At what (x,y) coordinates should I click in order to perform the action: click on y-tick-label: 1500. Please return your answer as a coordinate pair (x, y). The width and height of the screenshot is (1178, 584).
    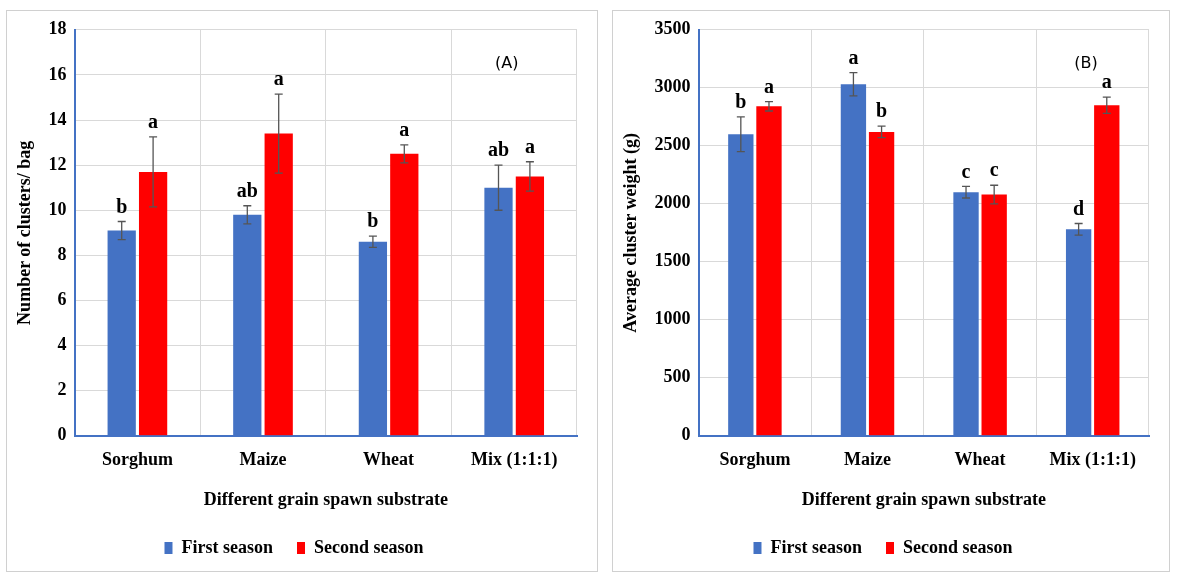
    Looking at the image, I should click on (672, 260).